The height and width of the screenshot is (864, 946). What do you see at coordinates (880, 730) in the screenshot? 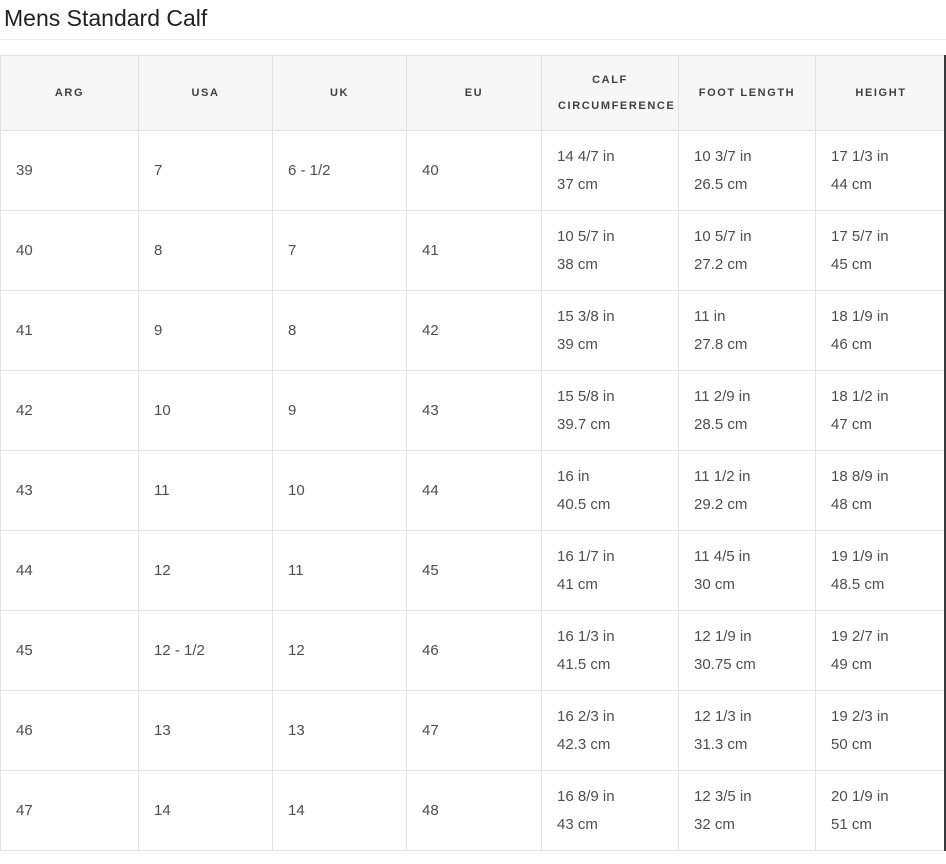
I see `cell-height: 19 2/3 in 50 cm` at bounding box center [880, 730].